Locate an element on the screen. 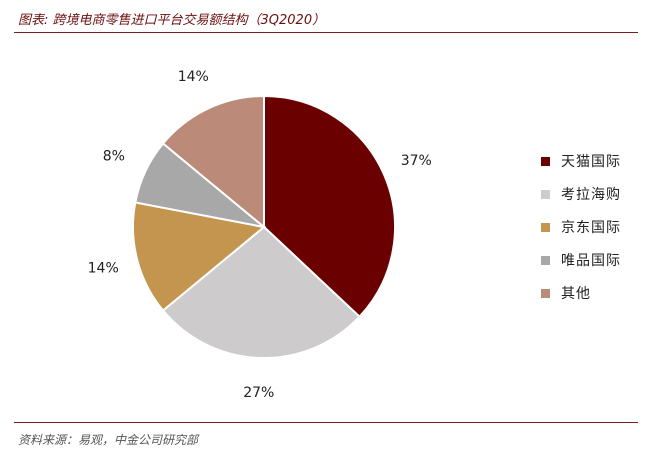 The width and height of the screenshot is (669, 461). legend-label: 考拉海购 is located at coordinates (591, 195).